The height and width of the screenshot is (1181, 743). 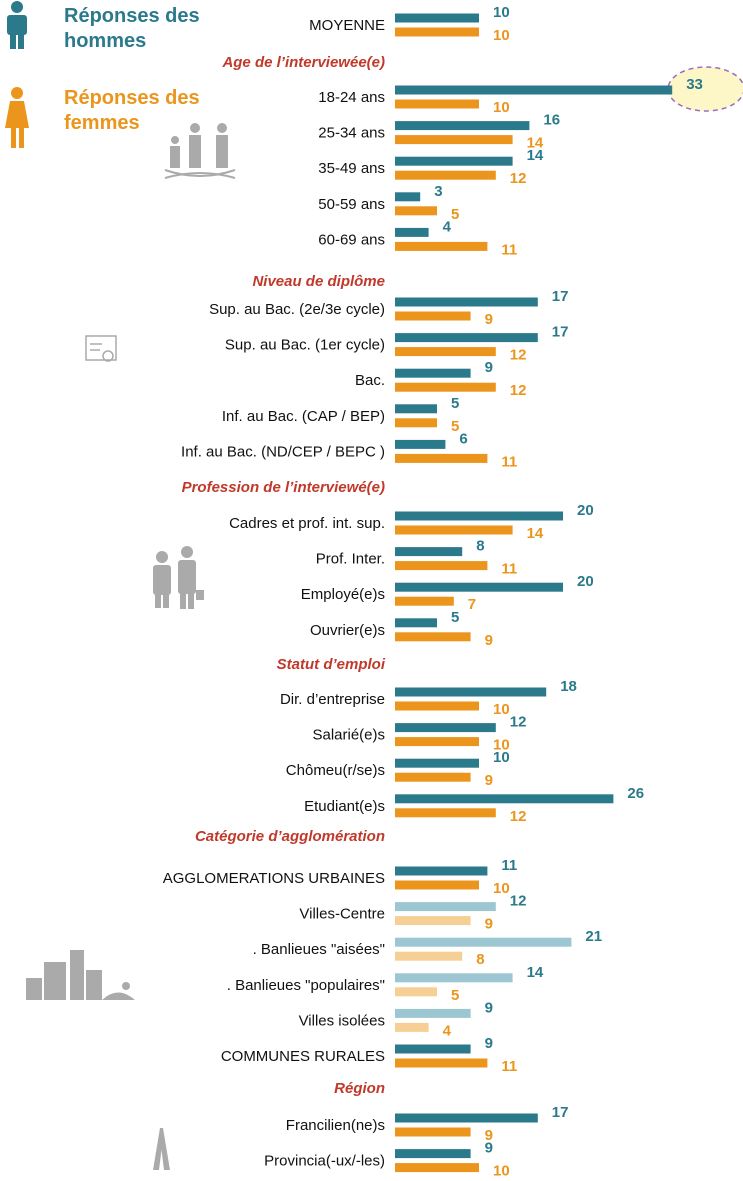 I want to click on value-label: 16, so click(x=551, y=120).